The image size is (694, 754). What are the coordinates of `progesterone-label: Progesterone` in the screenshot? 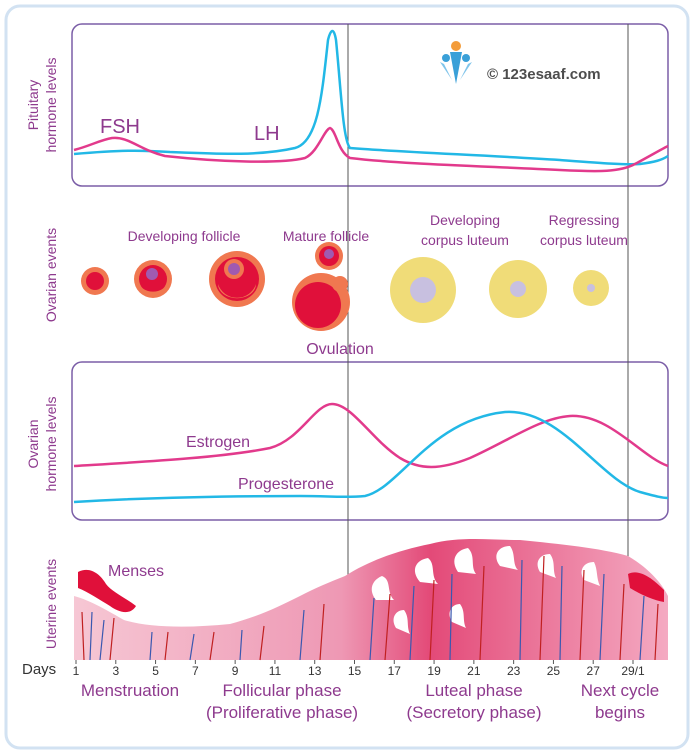 It's located at (286, 484).